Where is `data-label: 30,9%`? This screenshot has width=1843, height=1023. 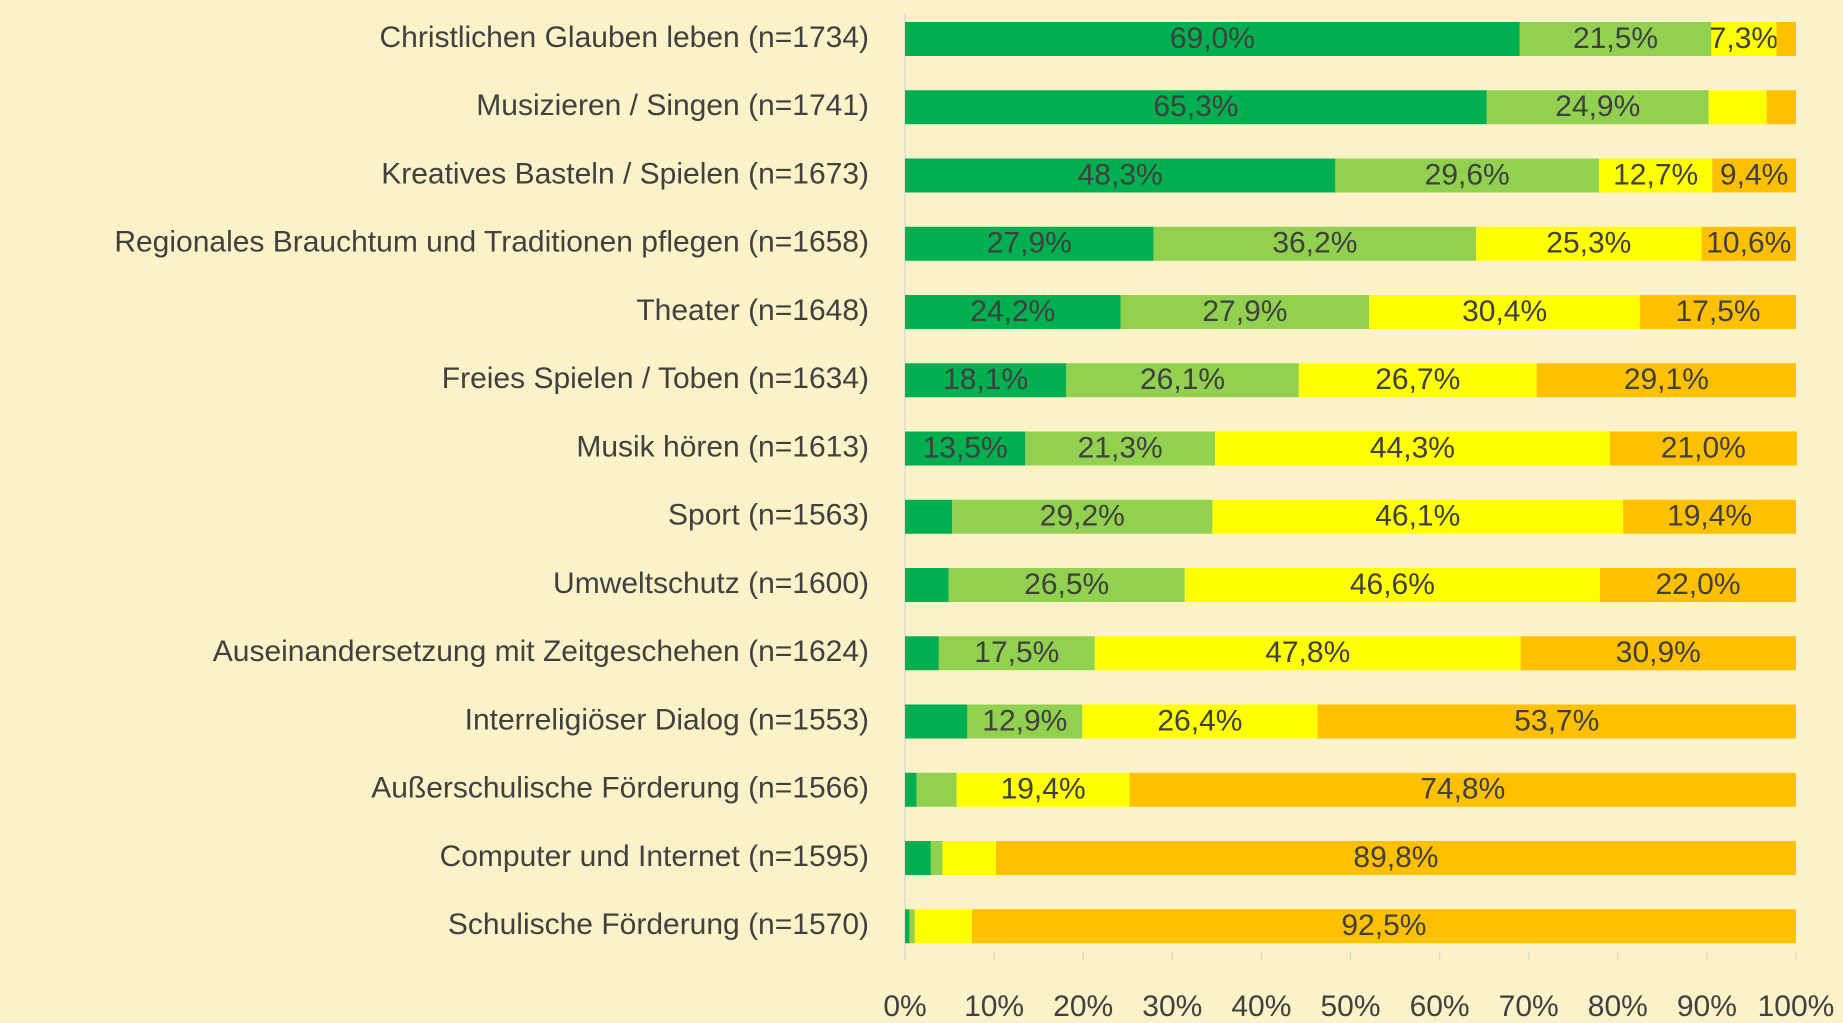 data-label: 30,9% is located at coordinates (1658, 652).